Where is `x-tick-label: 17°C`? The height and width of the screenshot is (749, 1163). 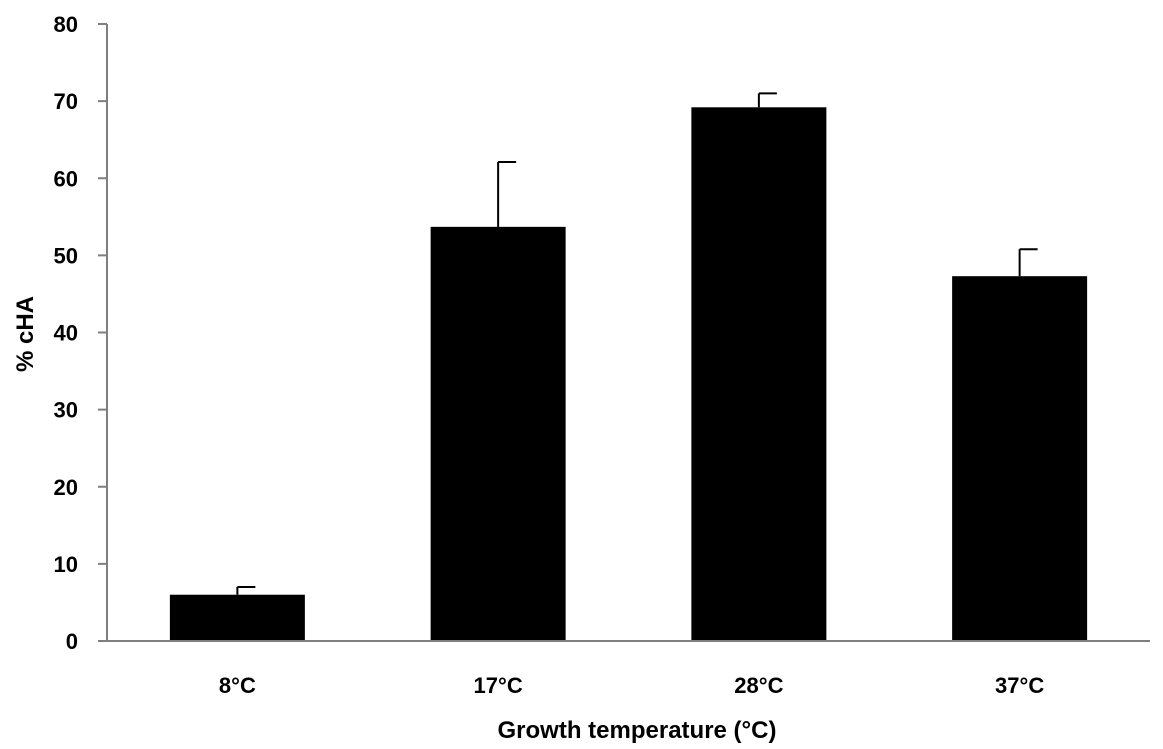 x-tick-label: 17°C is located at coordinates (498, 685).